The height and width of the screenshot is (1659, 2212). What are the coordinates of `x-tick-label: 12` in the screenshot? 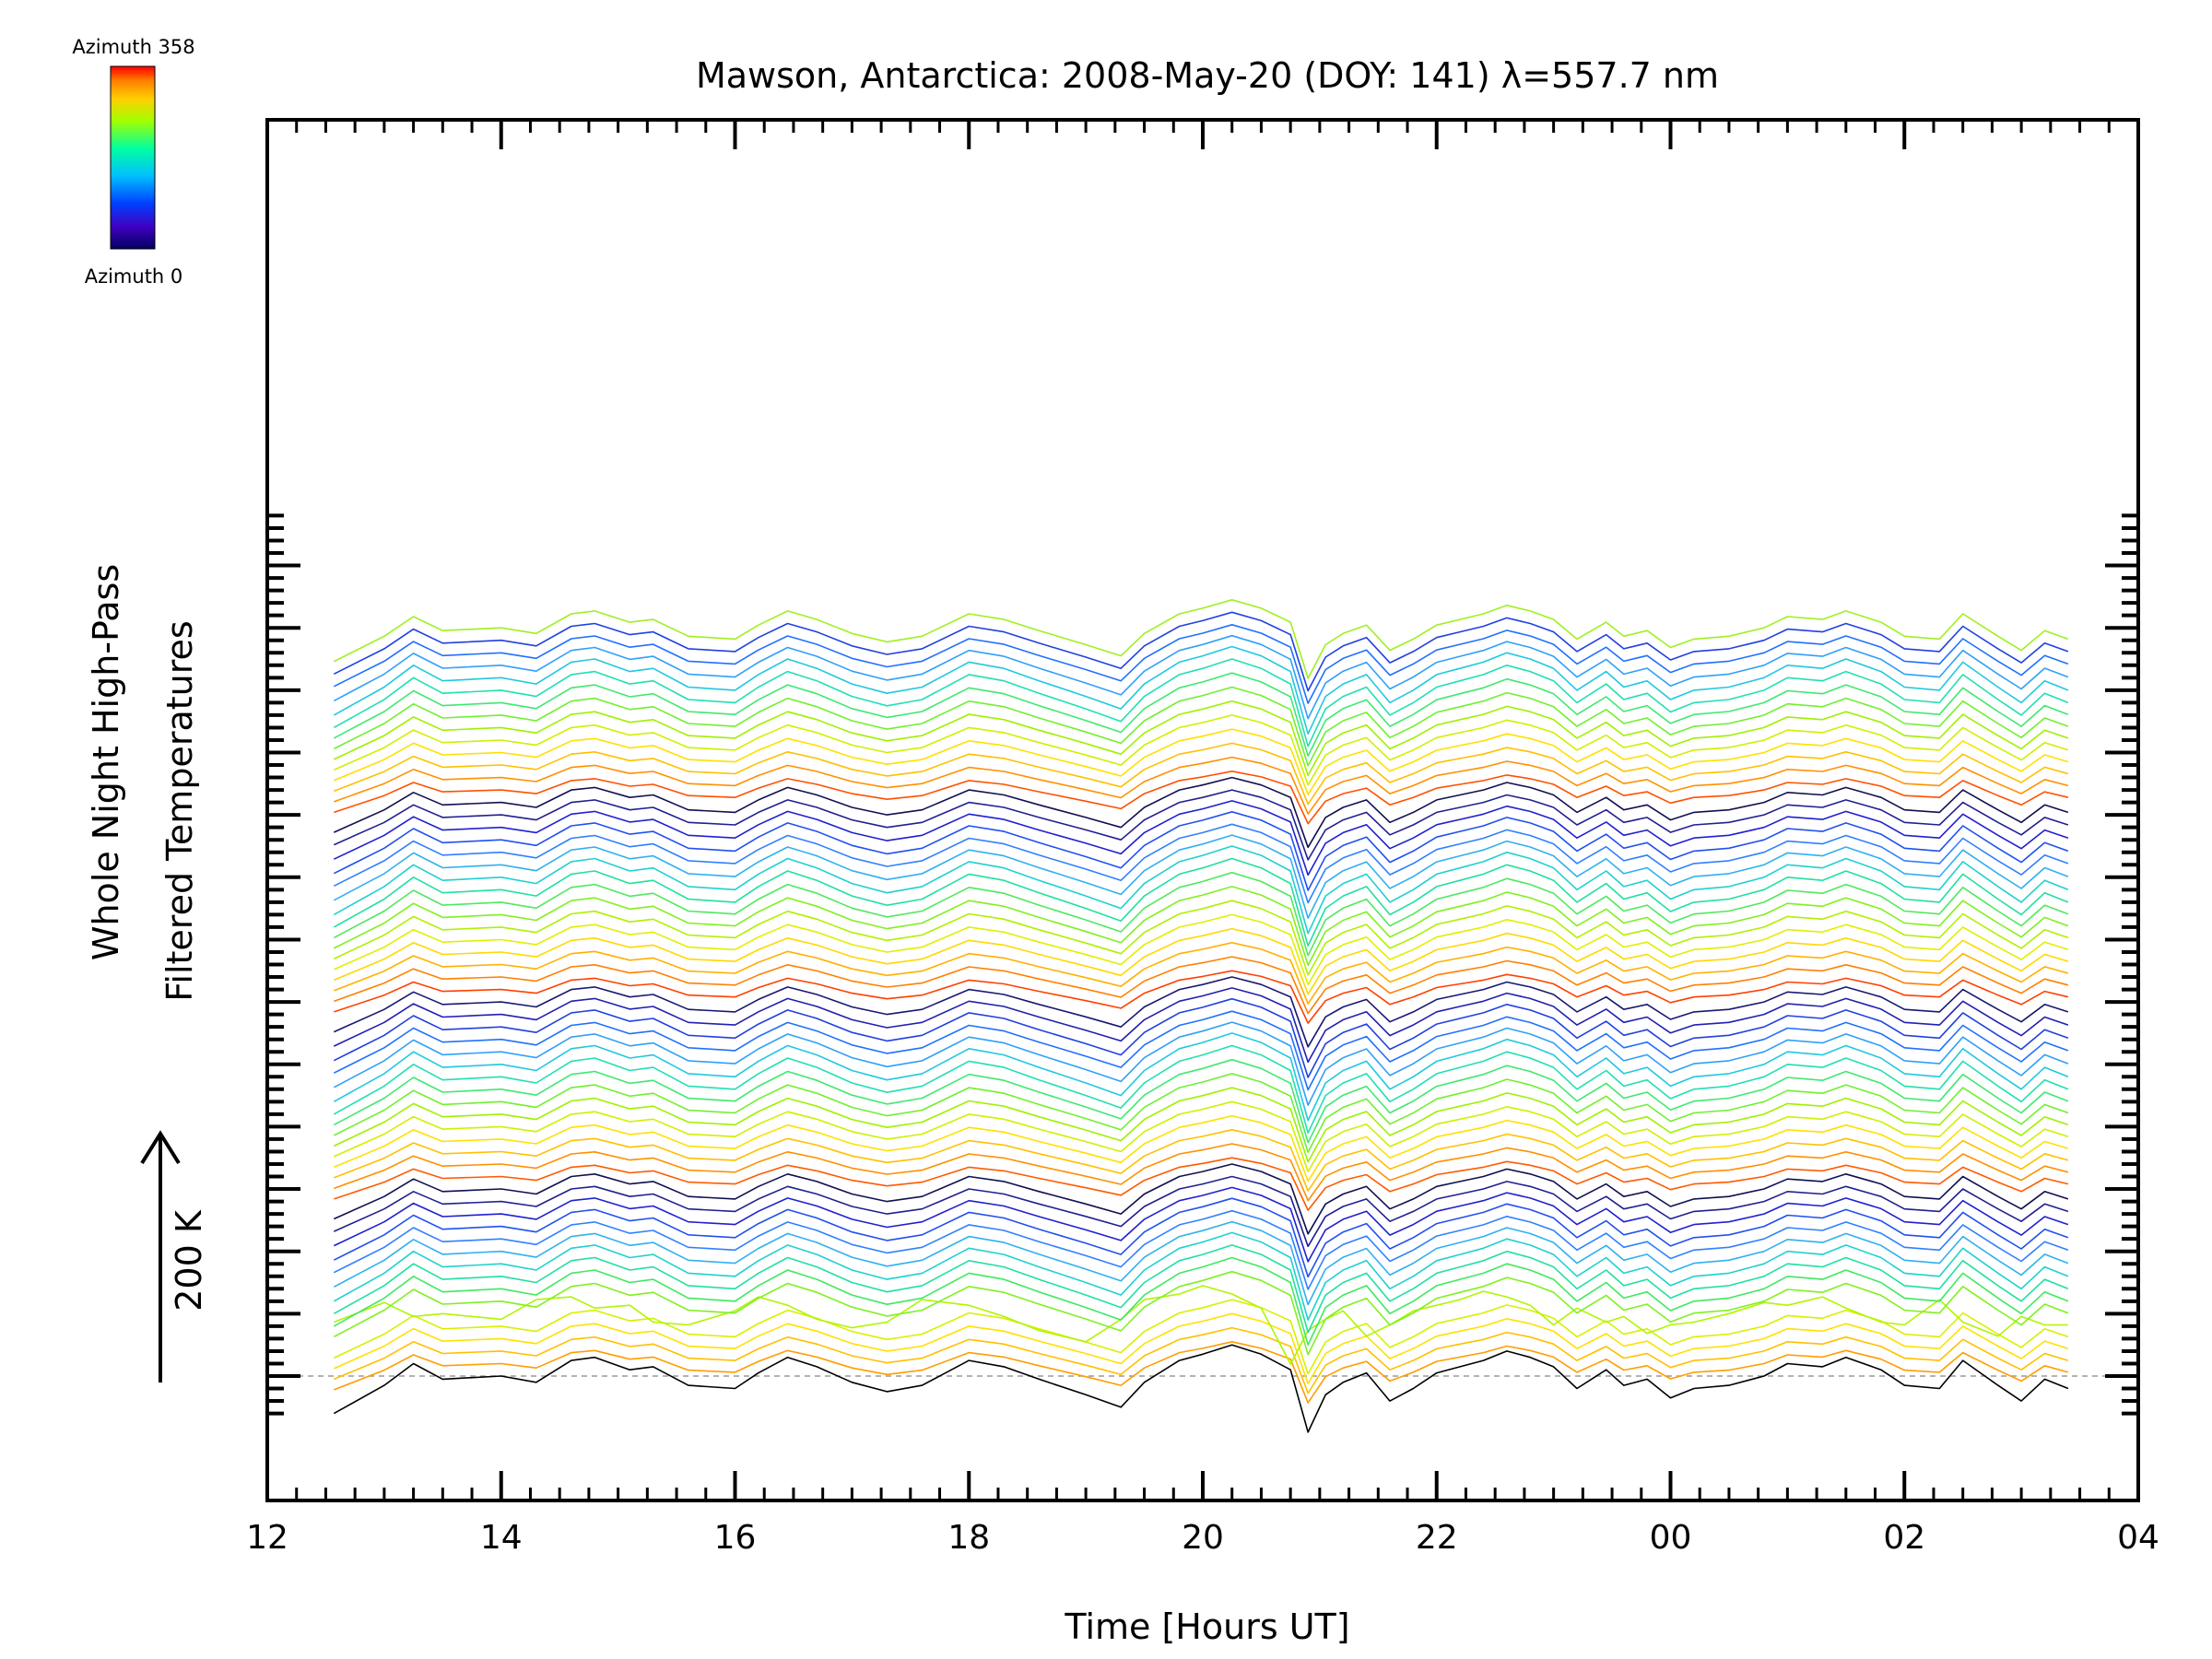 It's located at (267, 1538).